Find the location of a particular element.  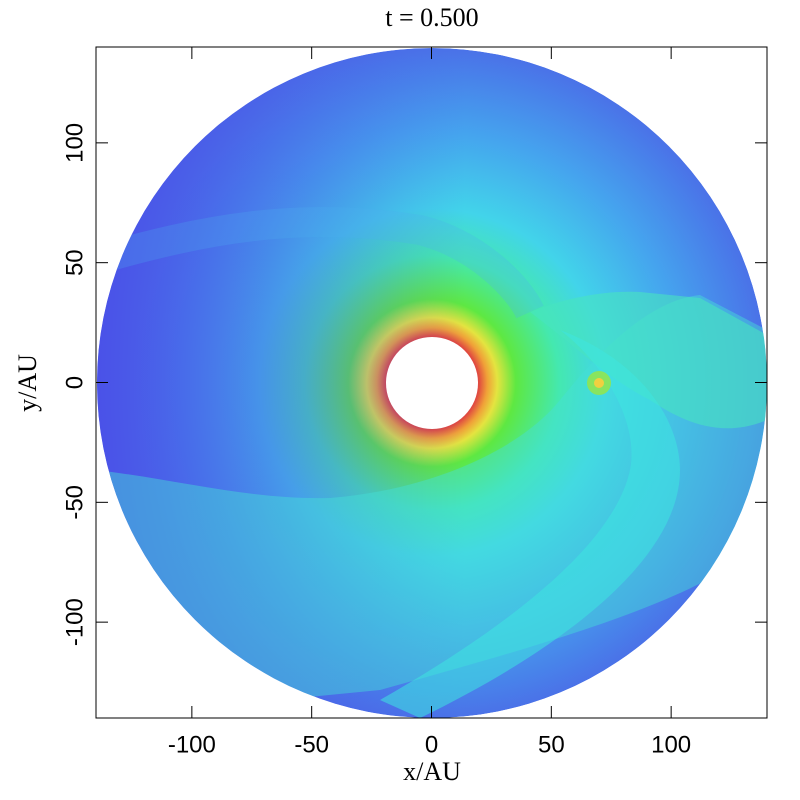

y-tick-label: -50 is located at coordinates (74, 502).